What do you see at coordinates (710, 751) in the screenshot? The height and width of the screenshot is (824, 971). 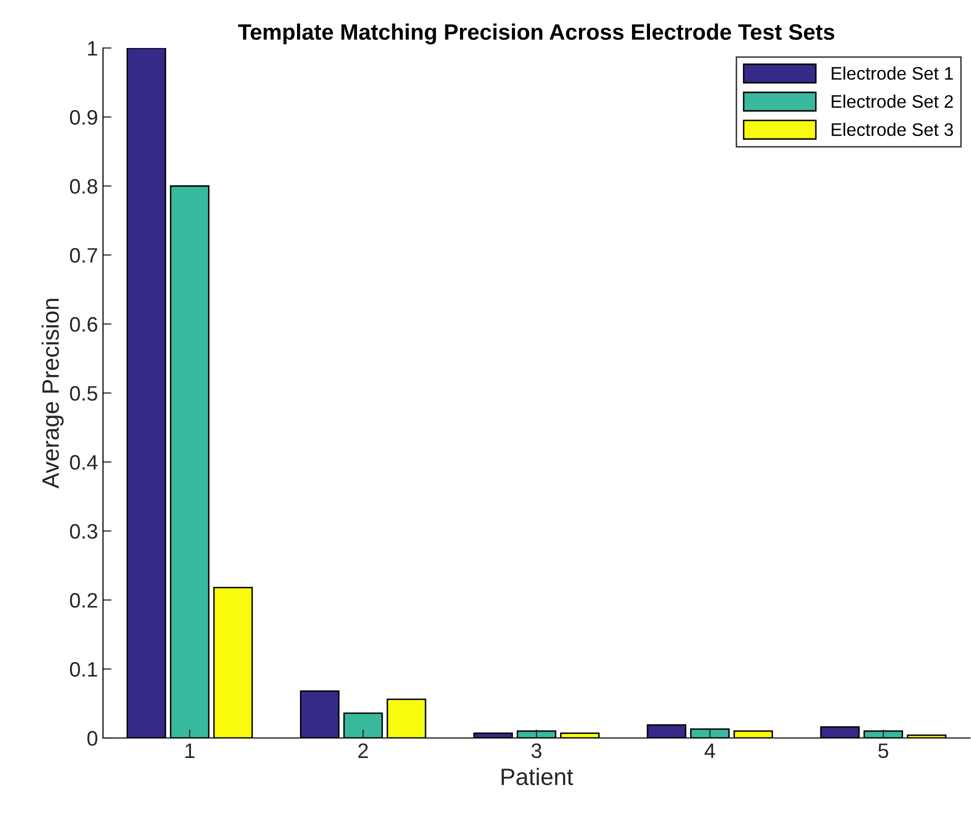 I see `x-tick-label: 4` at bounding box center [710, 751].